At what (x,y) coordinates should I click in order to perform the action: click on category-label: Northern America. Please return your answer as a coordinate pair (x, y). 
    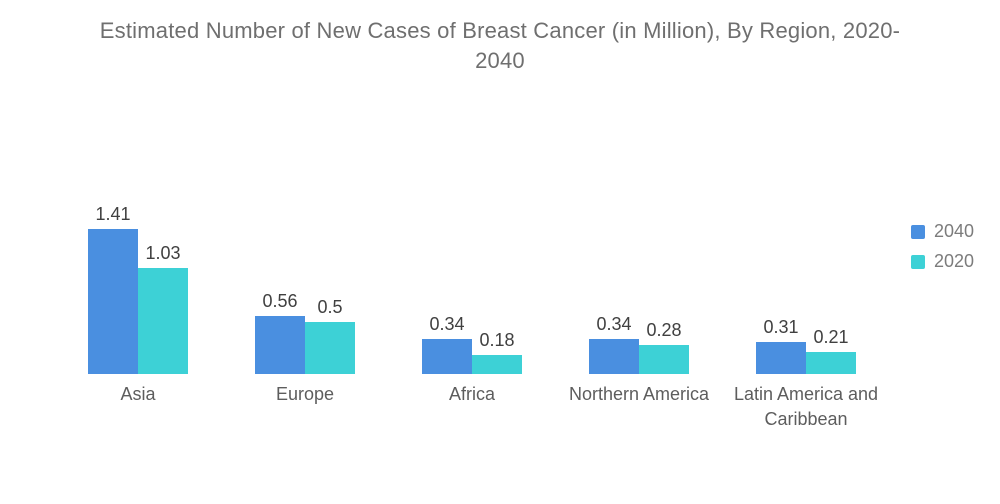
    Looking at the image, I should click on (639, 394).